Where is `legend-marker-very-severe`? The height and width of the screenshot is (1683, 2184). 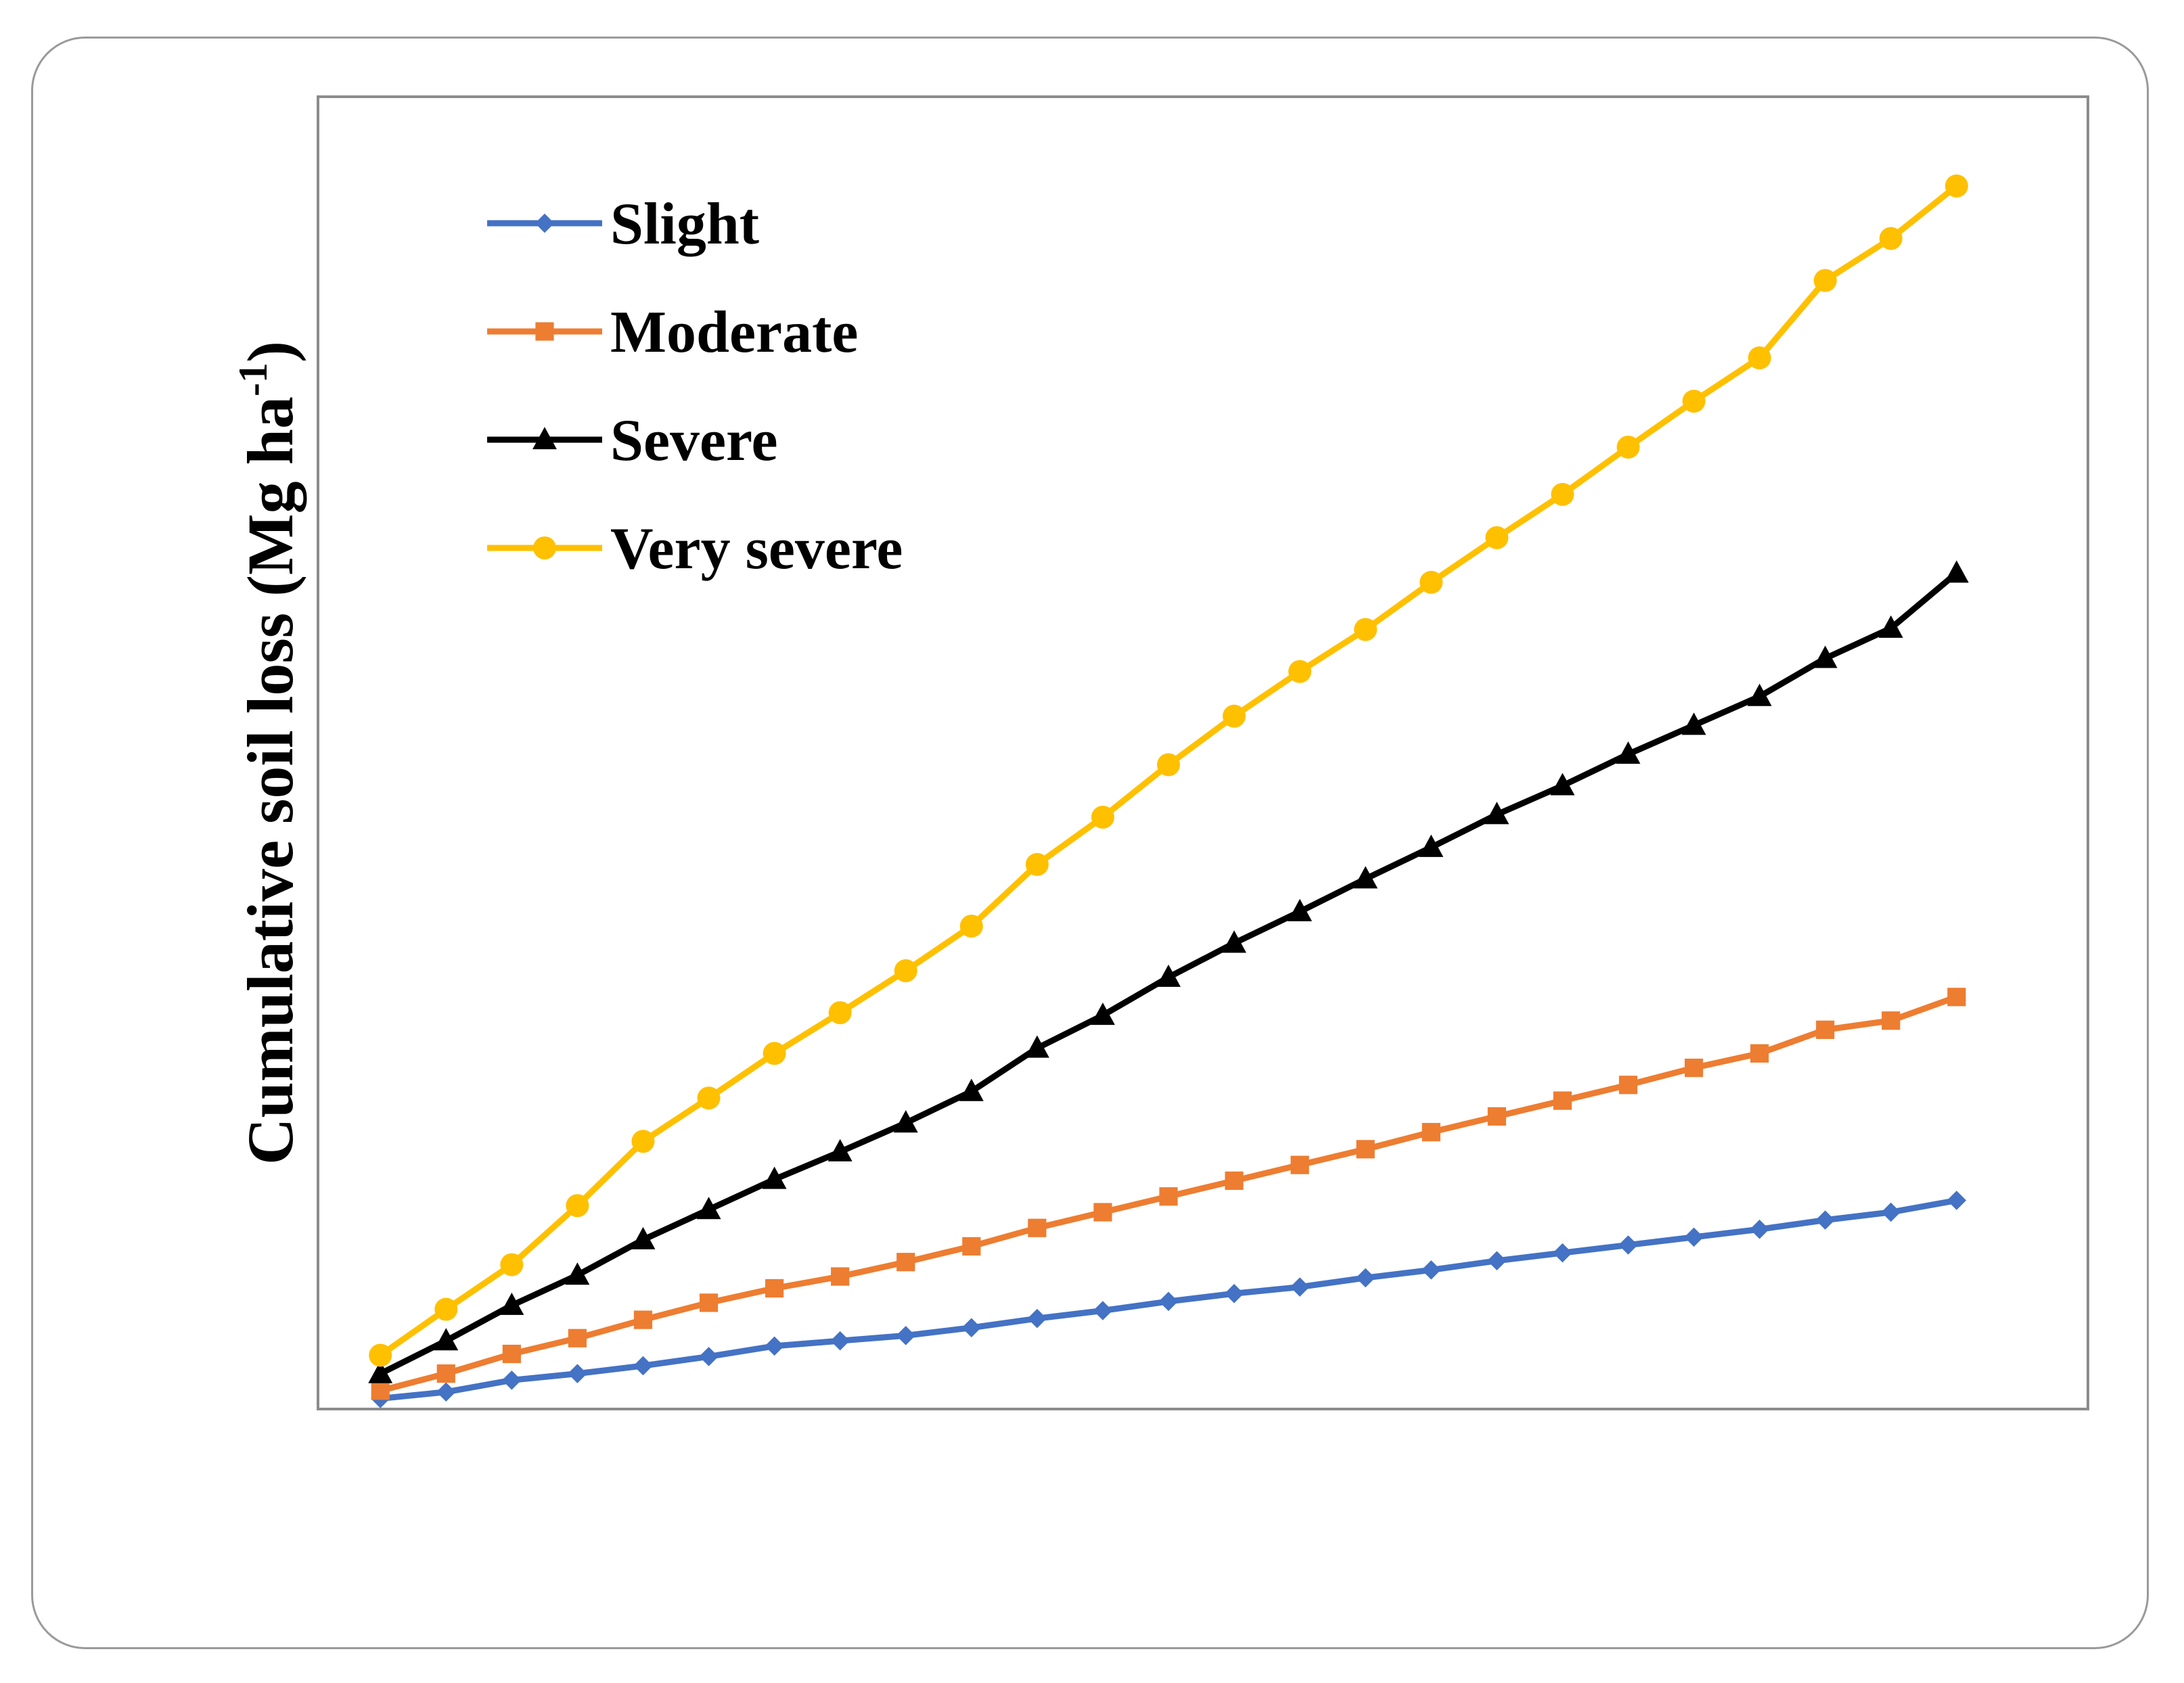 legend-marker-very-severe is located at coordinates (544, 547).